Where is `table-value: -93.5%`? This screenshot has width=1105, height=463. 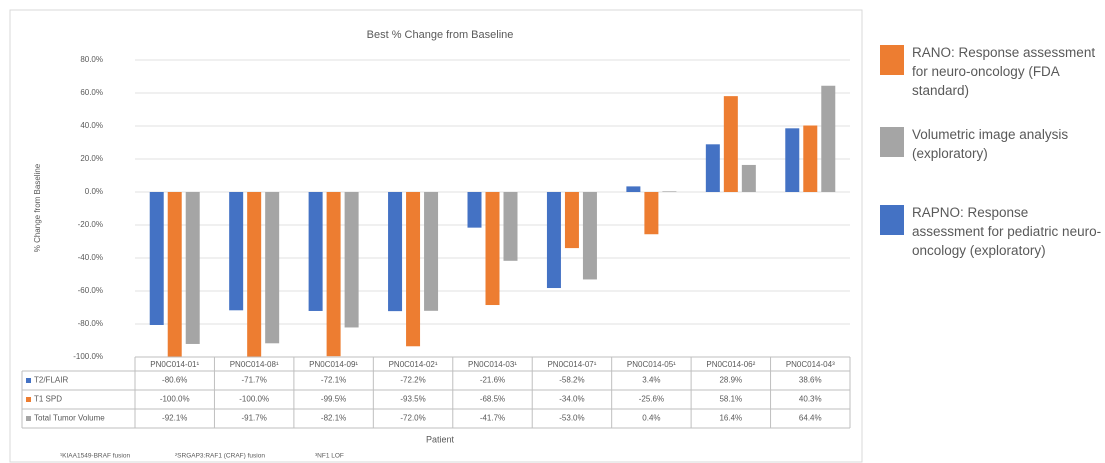 table-value: -93.5% is located at coordinates (412, 399).